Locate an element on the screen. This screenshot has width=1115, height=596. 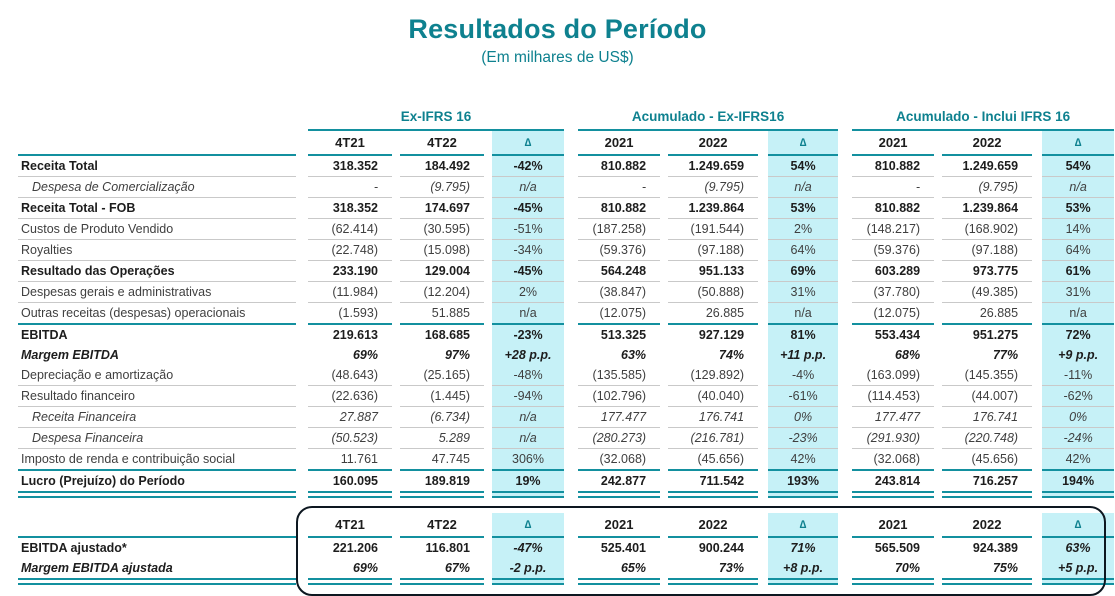
delta-cell: -4% is located at coordinates (803, 375).